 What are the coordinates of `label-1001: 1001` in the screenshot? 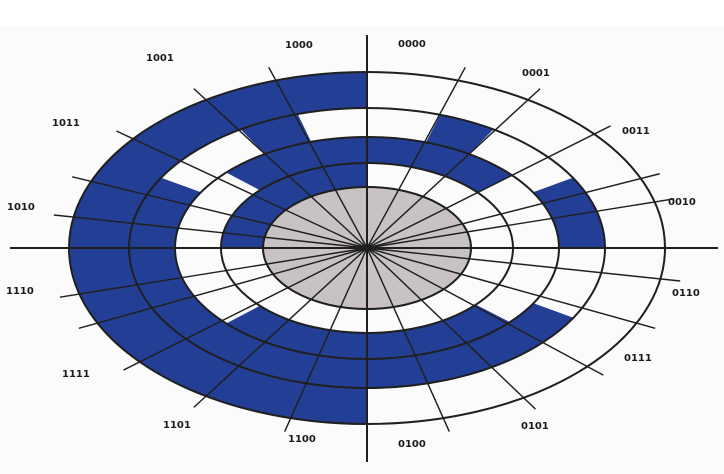 It's located at (160, 58).